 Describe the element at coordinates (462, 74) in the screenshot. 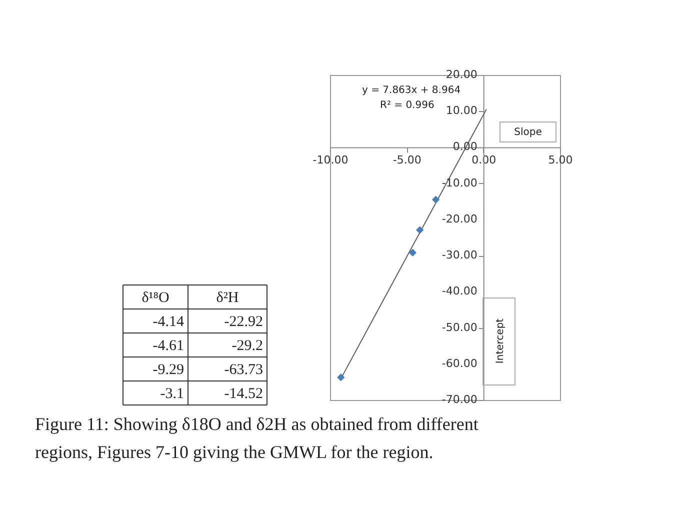

I see `y-tick-label: 20.00` at that location.